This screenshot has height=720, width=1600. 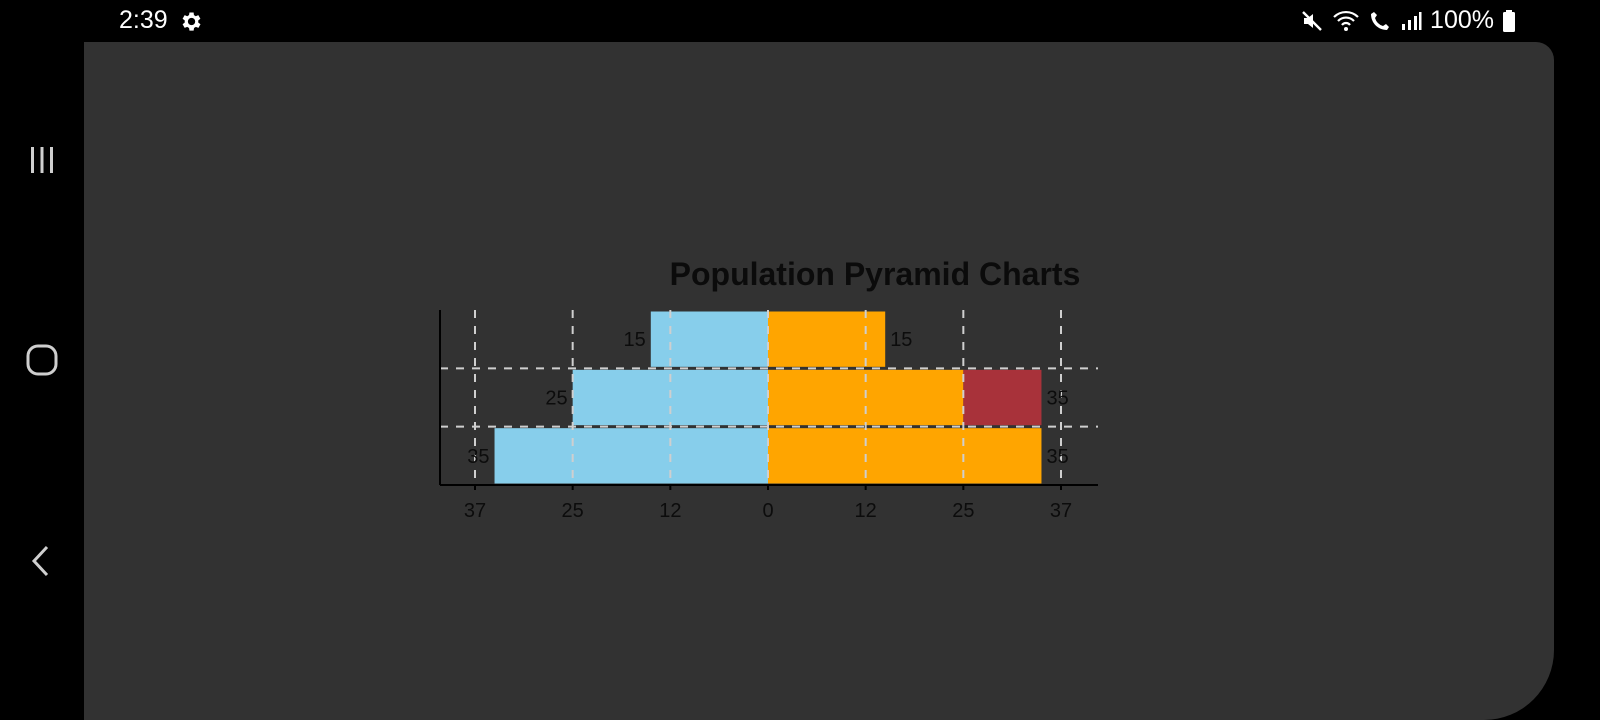 I want to click on right-bar-extra, so click(x=1002, y=397).